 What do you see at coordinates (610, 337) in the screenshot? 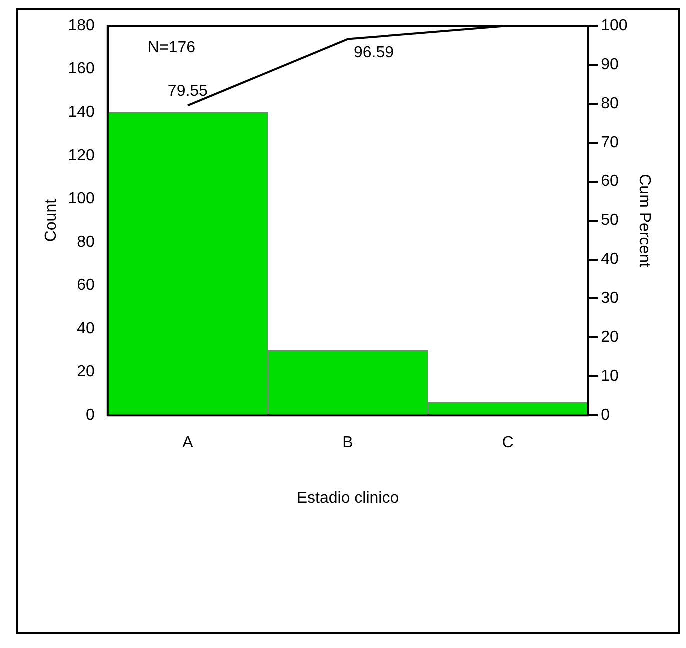
I see `y2-tick-label: 20` at bounding box center [610, 337].